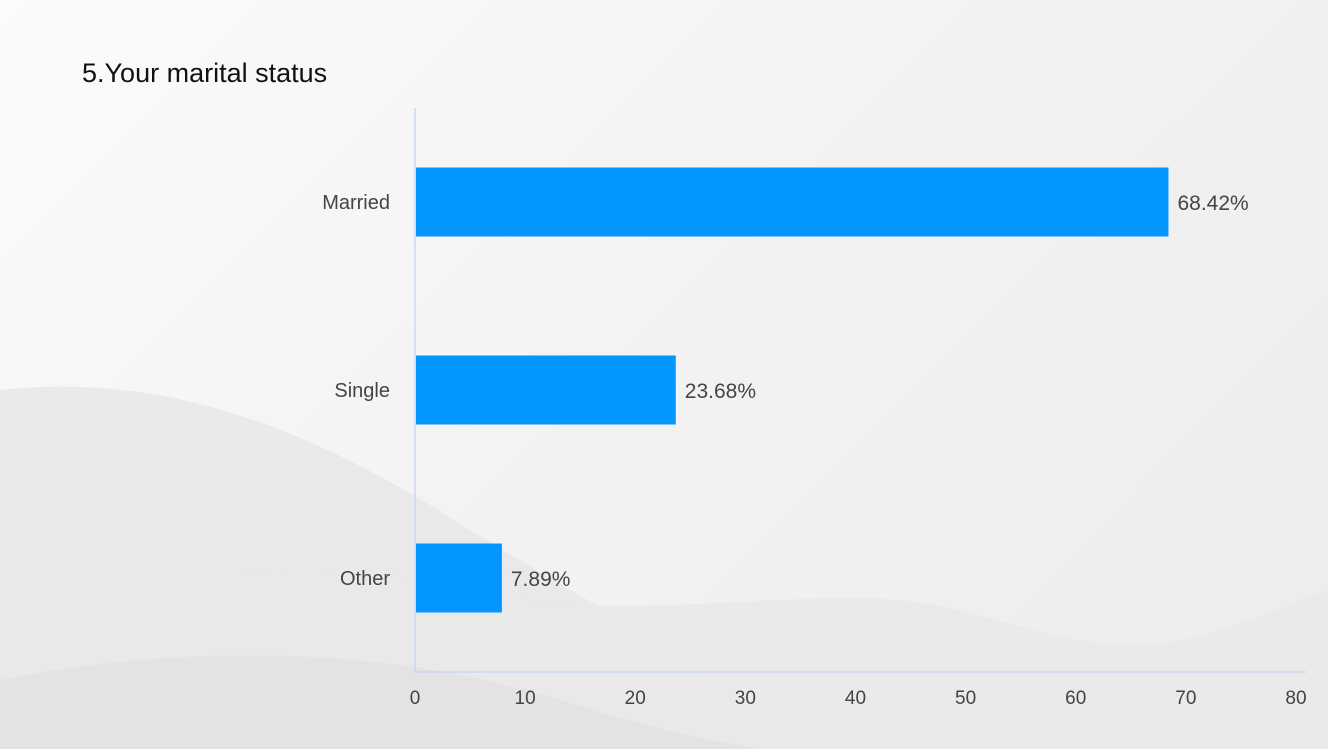 The image size is (1328, 749). I want to click on x-tick-label: 30, so click(745, 698).